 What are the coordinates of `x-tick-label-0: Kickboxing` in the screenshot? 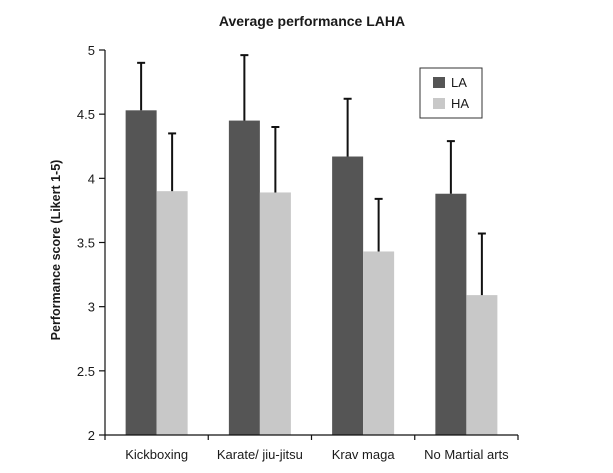 It's located at (156, 454).